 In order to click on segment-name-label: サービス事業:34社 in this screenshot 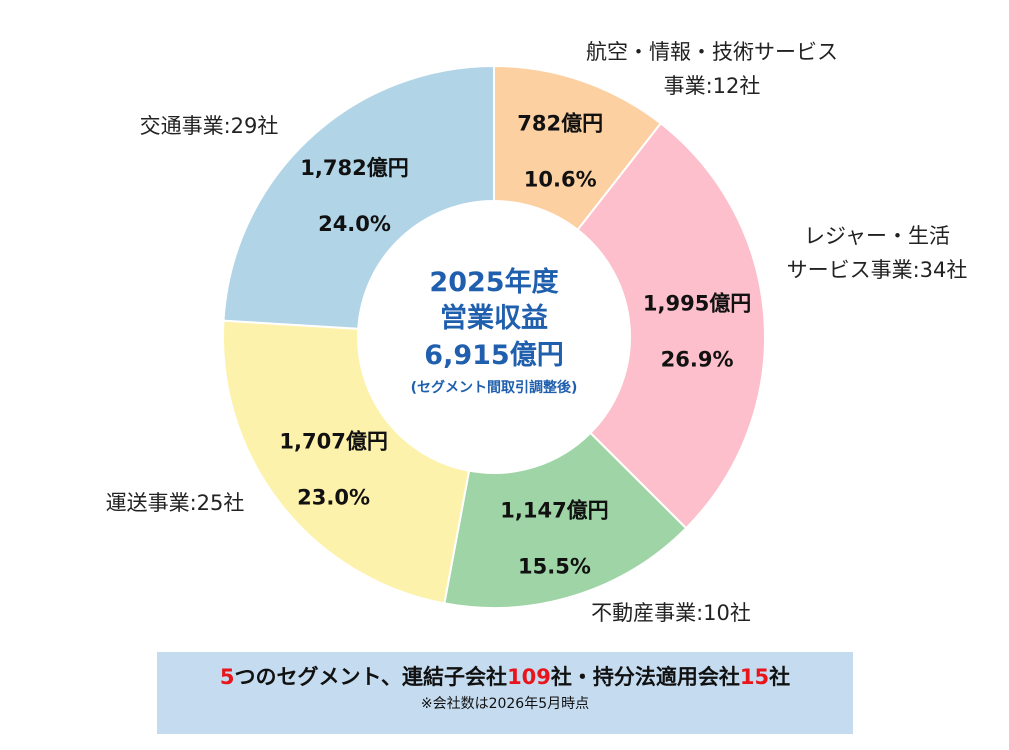, I will do `click(877, 270)`.